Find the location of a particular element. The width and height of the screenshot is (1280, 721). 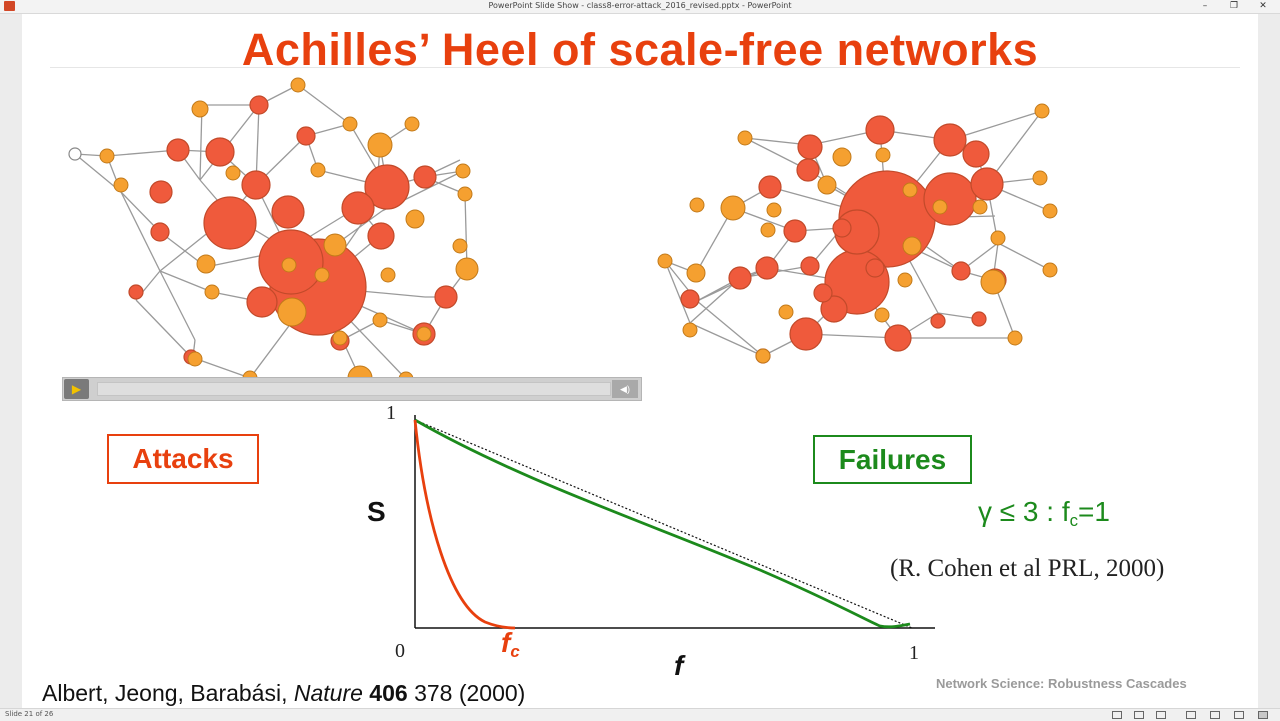

gamma-tail: =1 is located at coordinates (1094, 511).